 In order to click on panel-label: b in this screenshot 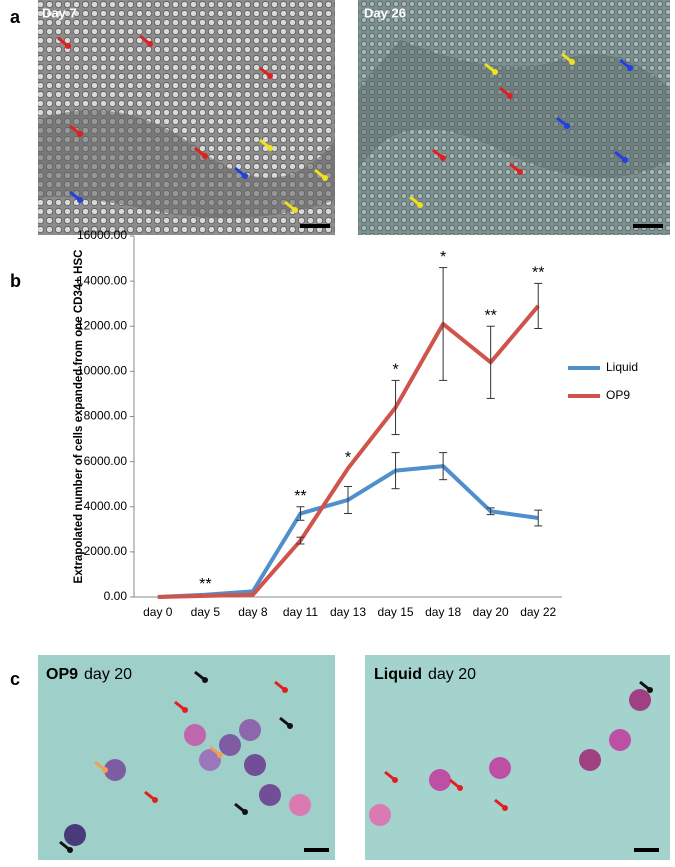, I will do `click(15, 281)`.